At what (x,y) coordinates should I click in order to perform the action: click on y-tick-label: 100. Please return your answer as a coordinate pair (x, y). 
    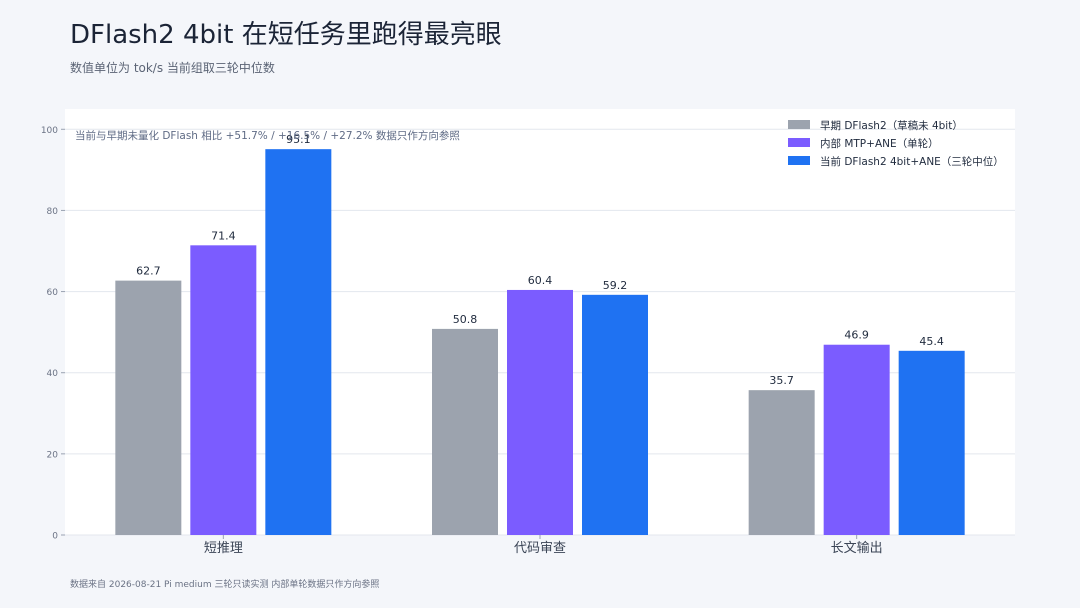
    Looking at the image, I should click on (49, 131).